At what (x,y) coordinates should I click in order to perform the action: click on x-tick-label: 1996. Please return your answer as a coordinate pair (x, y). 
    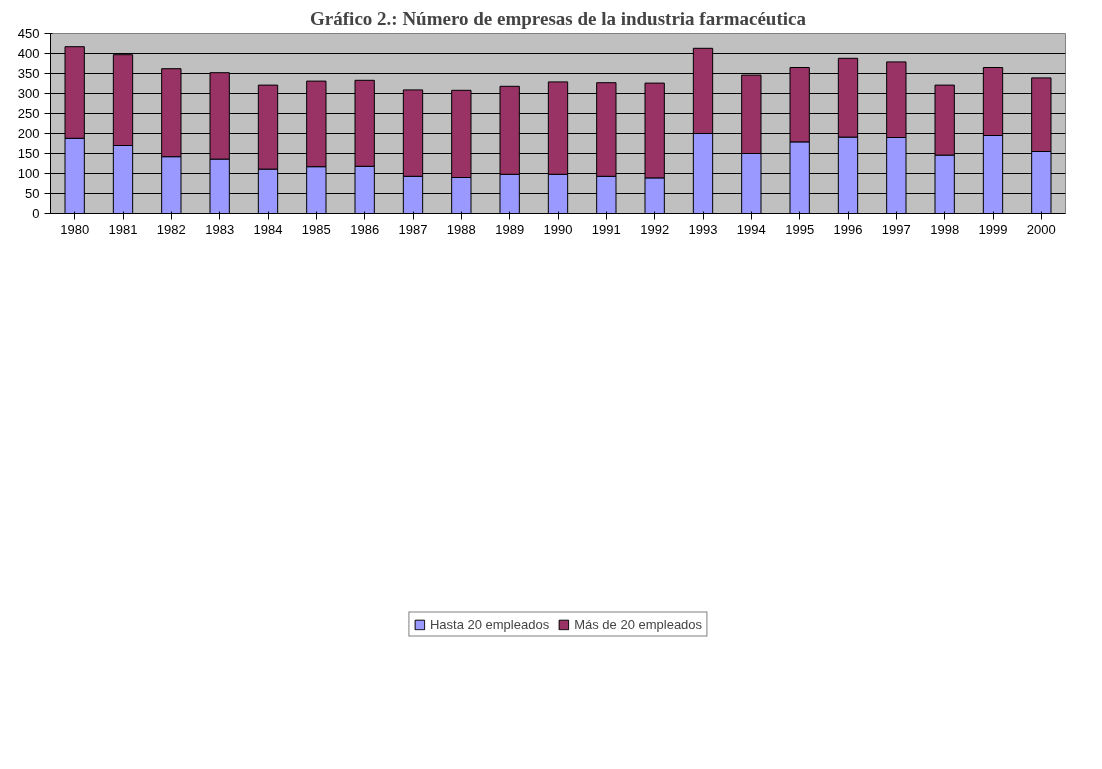
    Looking at the image, I should click on (848, 229).